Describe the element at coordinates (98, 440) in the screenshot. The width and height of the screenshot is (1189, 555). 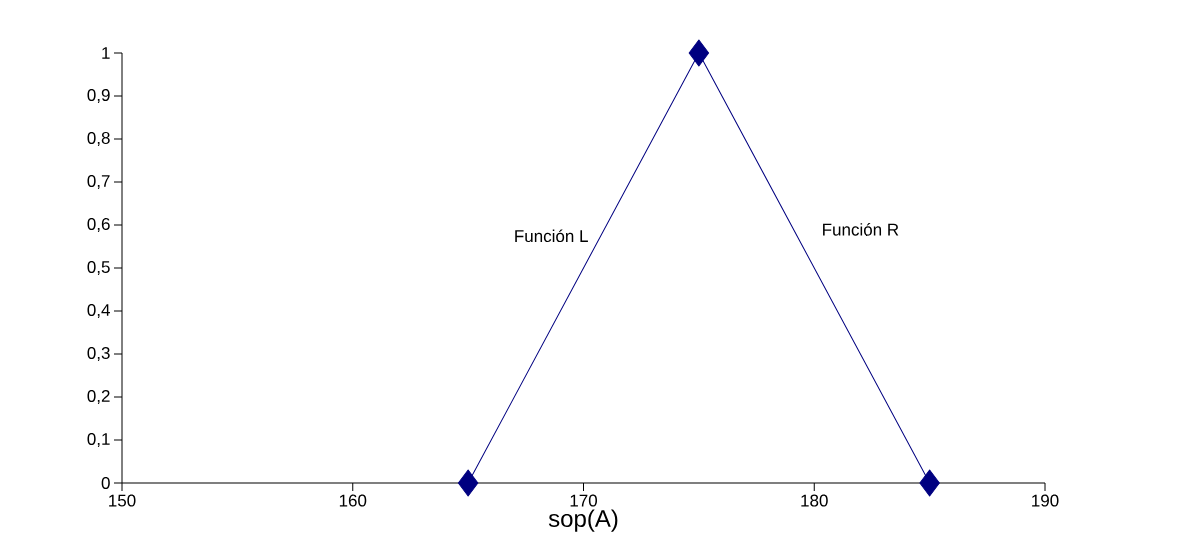
I see `y-tick-label: 0,1` at that location.